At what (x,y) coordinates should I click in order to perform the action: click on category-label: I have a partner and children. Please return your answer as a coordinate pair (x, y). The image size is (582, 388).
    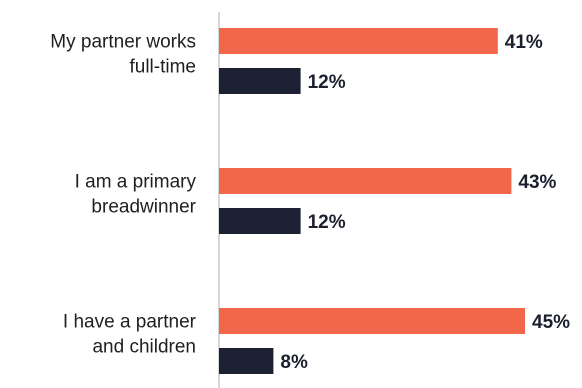
    Looking at the image, I should click on (130, 335).